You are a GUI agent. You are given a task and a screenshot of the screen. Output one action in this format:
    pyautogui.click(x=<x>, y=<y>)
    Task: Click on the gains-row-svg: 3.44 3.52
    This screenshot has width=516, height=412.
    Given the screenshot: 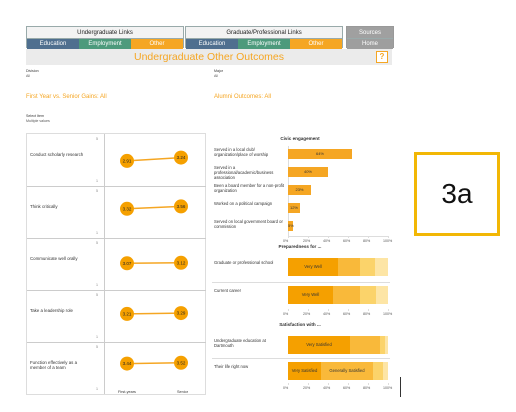 What is the action you would take?
    pyautogui.click(x=154, y=363)
    